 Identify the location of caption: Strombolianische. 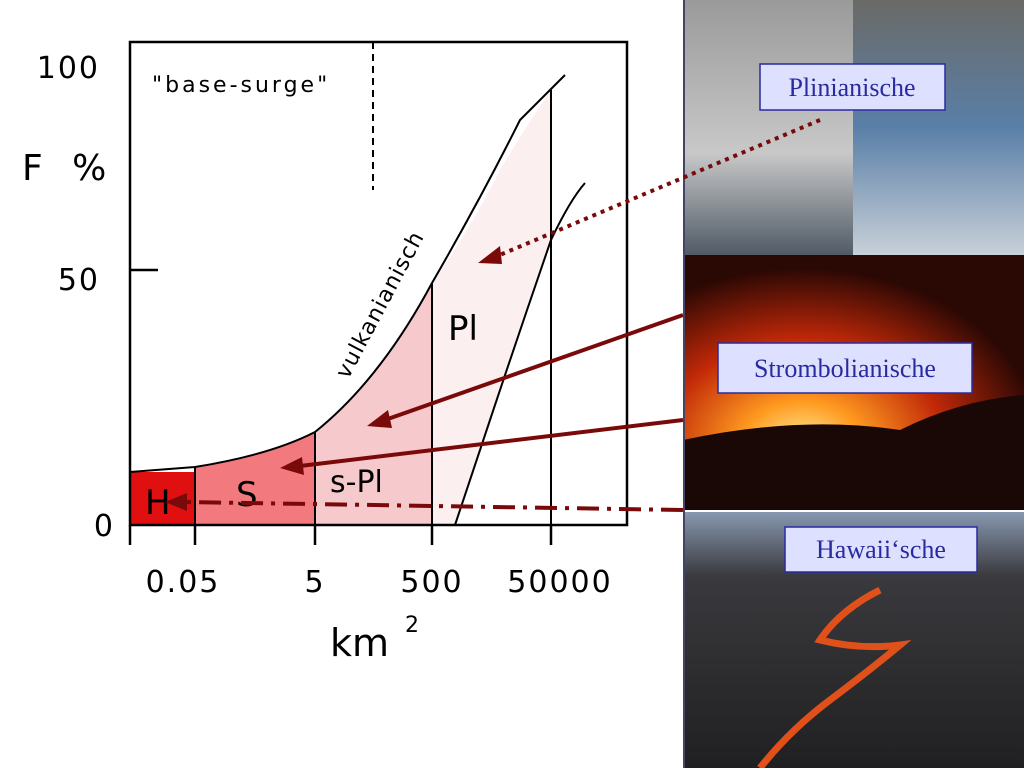
(845, 368).